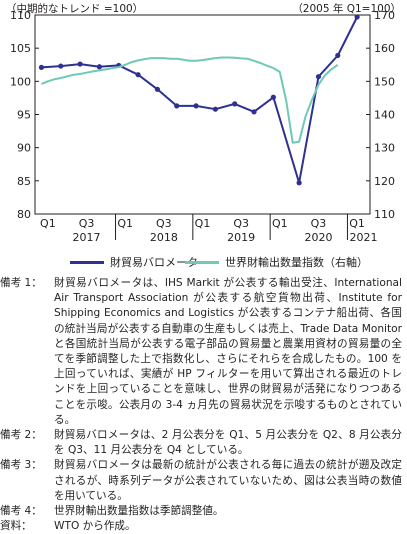 The image size is (407, 534). What do you see at coordinates (318, 237) in the screenshot?
I see `year-label: 2020` at bounding box center [318, 237].